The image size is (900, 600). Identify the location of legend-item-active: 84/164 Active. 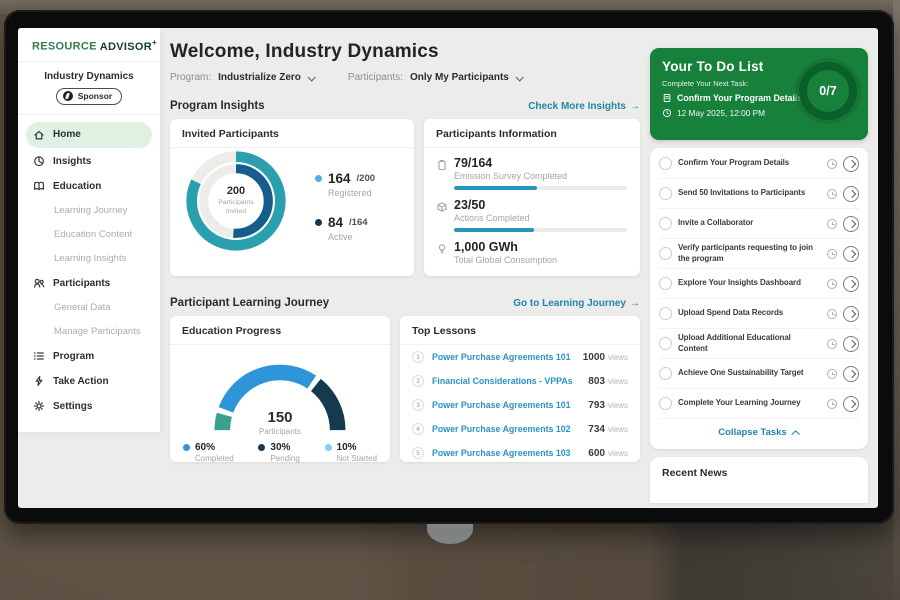
(345, 228).